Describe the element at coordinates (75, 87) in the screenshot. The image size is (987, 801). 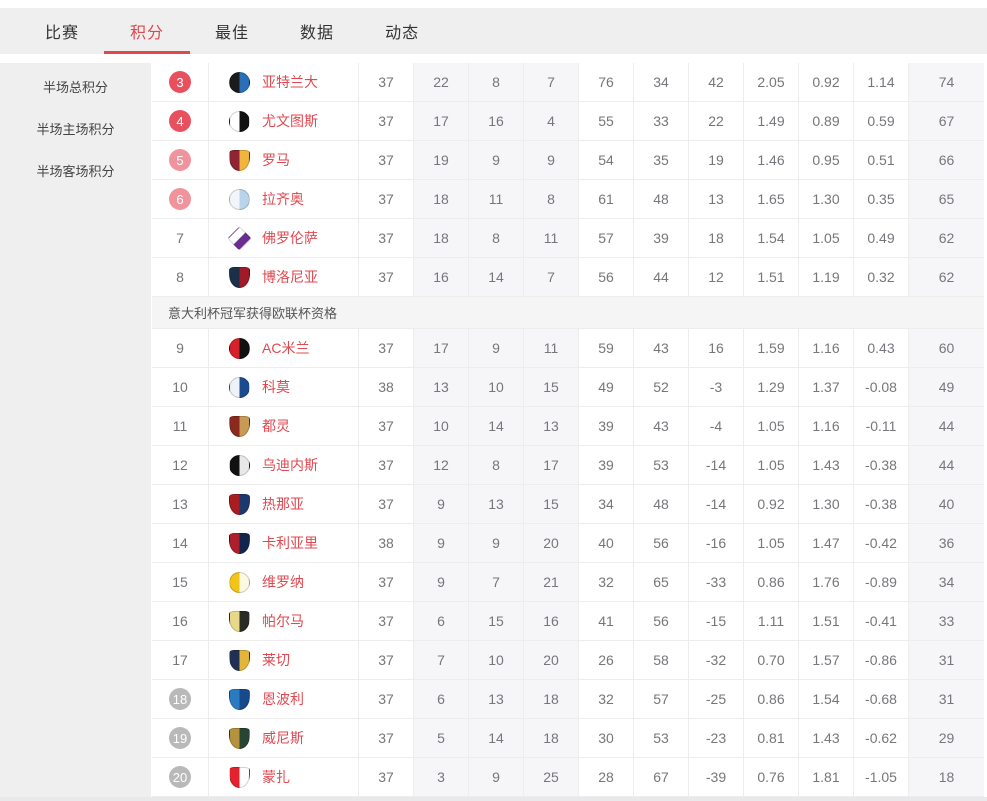
I see `sidebar-item: 半场总积分` at that location.